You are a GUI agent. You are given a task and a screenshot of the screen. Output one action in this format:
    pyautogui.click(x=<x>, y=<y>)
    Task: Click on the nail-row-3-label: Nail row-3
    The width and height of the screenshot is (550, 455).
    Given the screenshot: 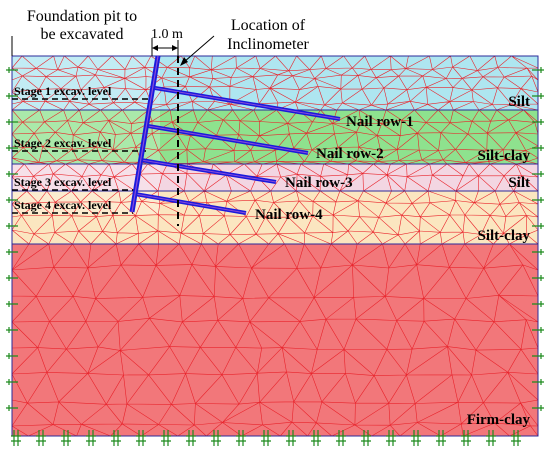 What is the action you would take?
    pyautogui.click(x=319, y=183)
    